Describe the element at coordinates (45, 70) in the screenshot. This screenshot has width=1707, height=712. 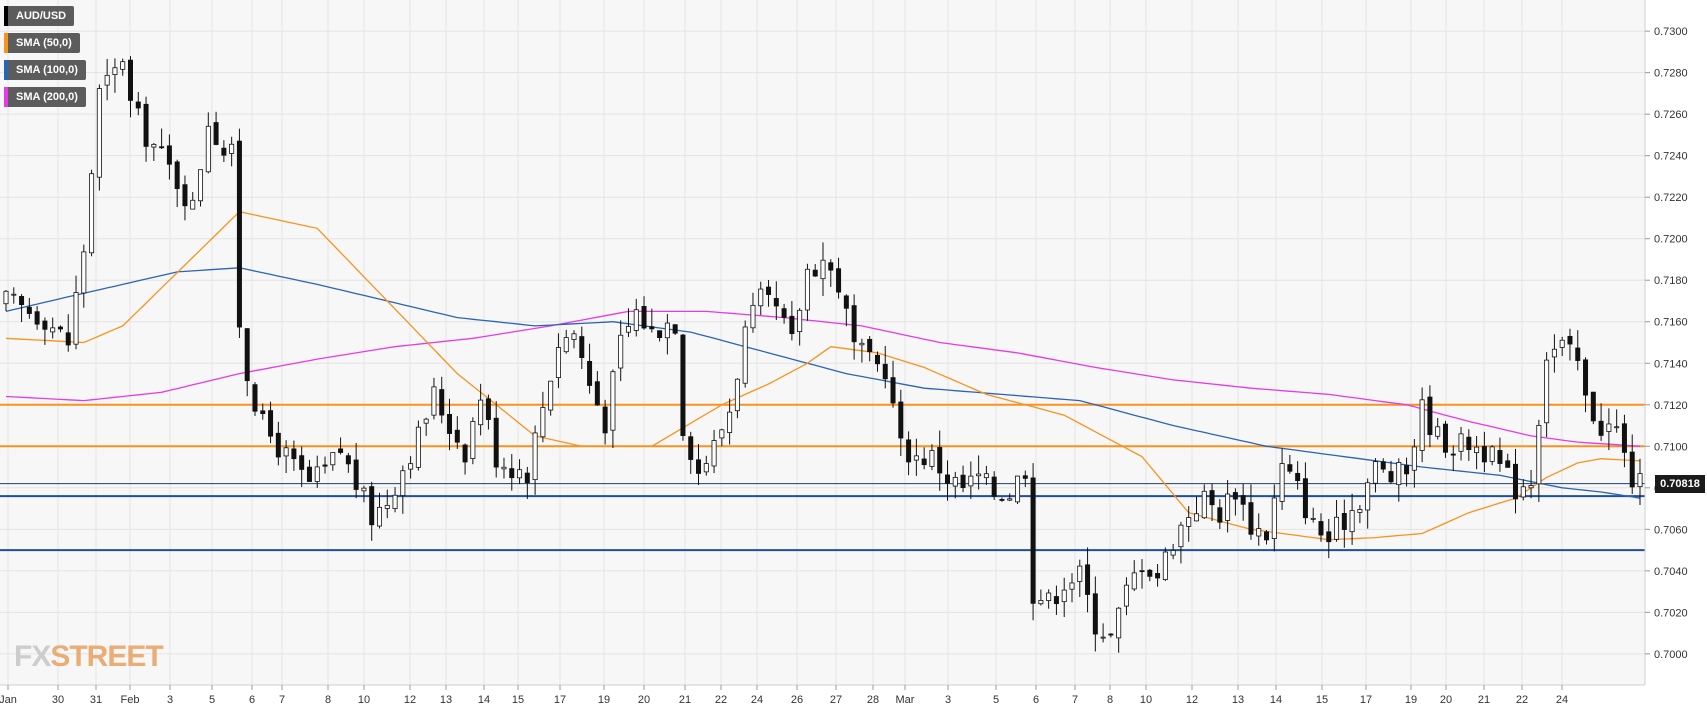
I see `legend-sma100: SMA (100,0)` at that location.